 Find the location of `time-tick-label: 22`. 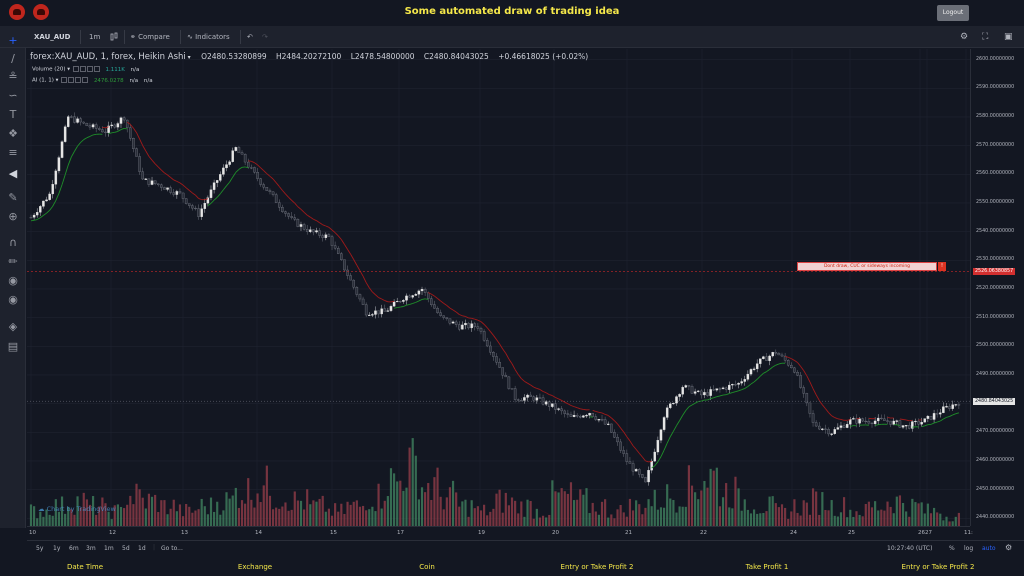

time-tick-label: 22 is located at coordinates (703, 533).